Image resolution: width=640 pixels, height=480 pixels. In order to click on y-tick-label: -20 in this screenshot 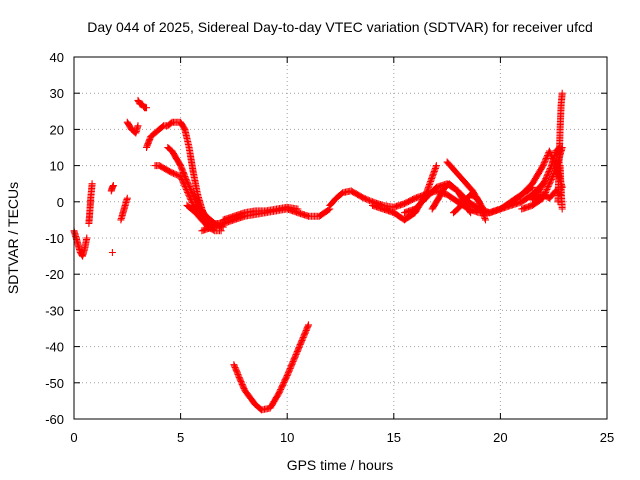, I will do `click(54, 274)`.